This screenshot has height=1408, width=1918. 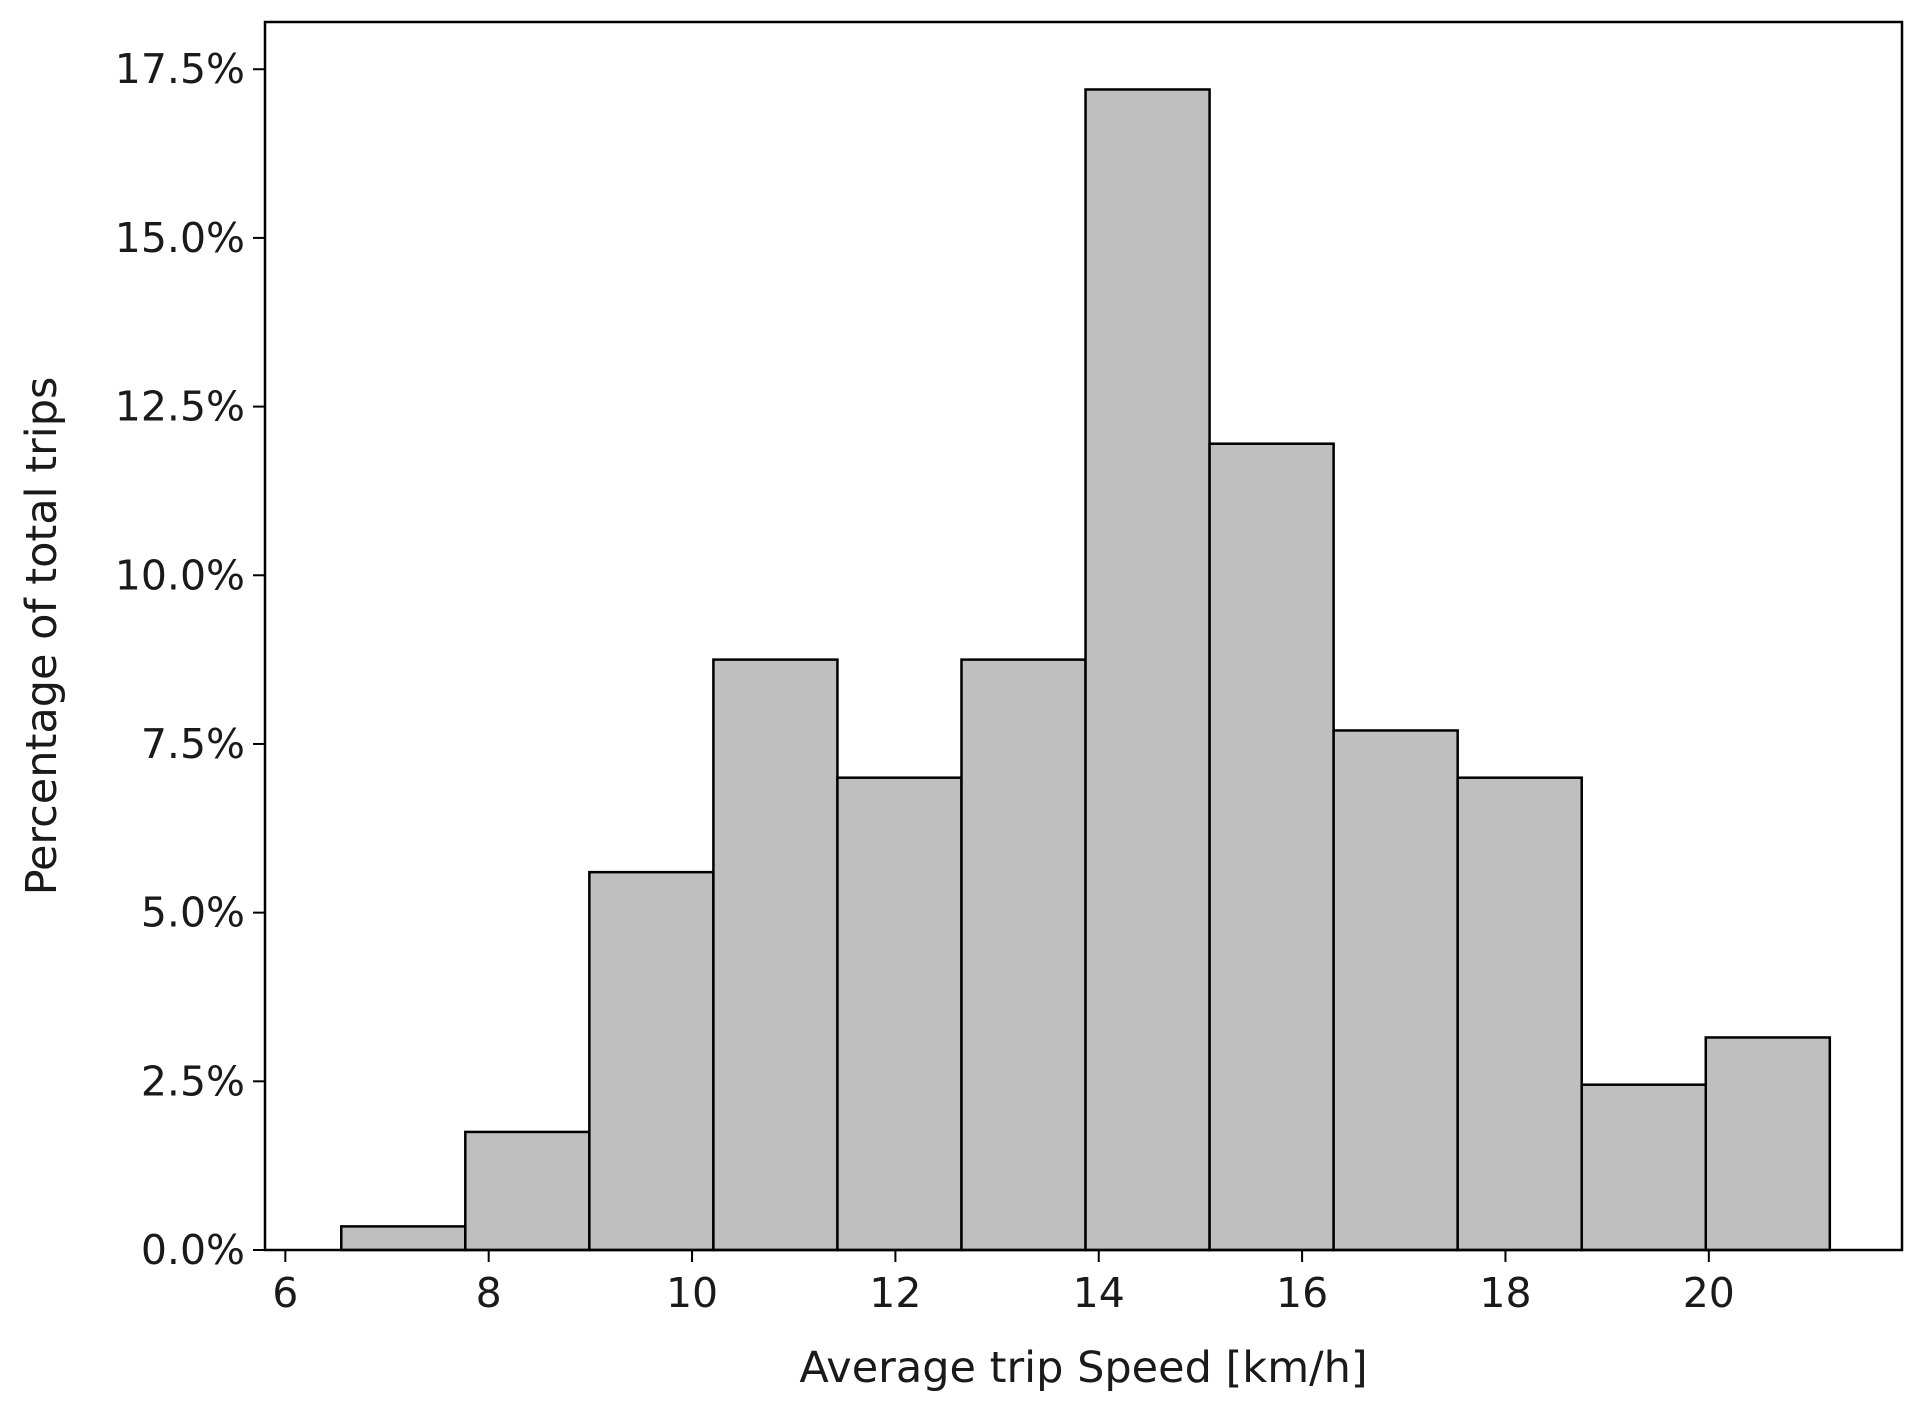 I want to click on x-tick-label: 12, so click(x=895, y=1293).